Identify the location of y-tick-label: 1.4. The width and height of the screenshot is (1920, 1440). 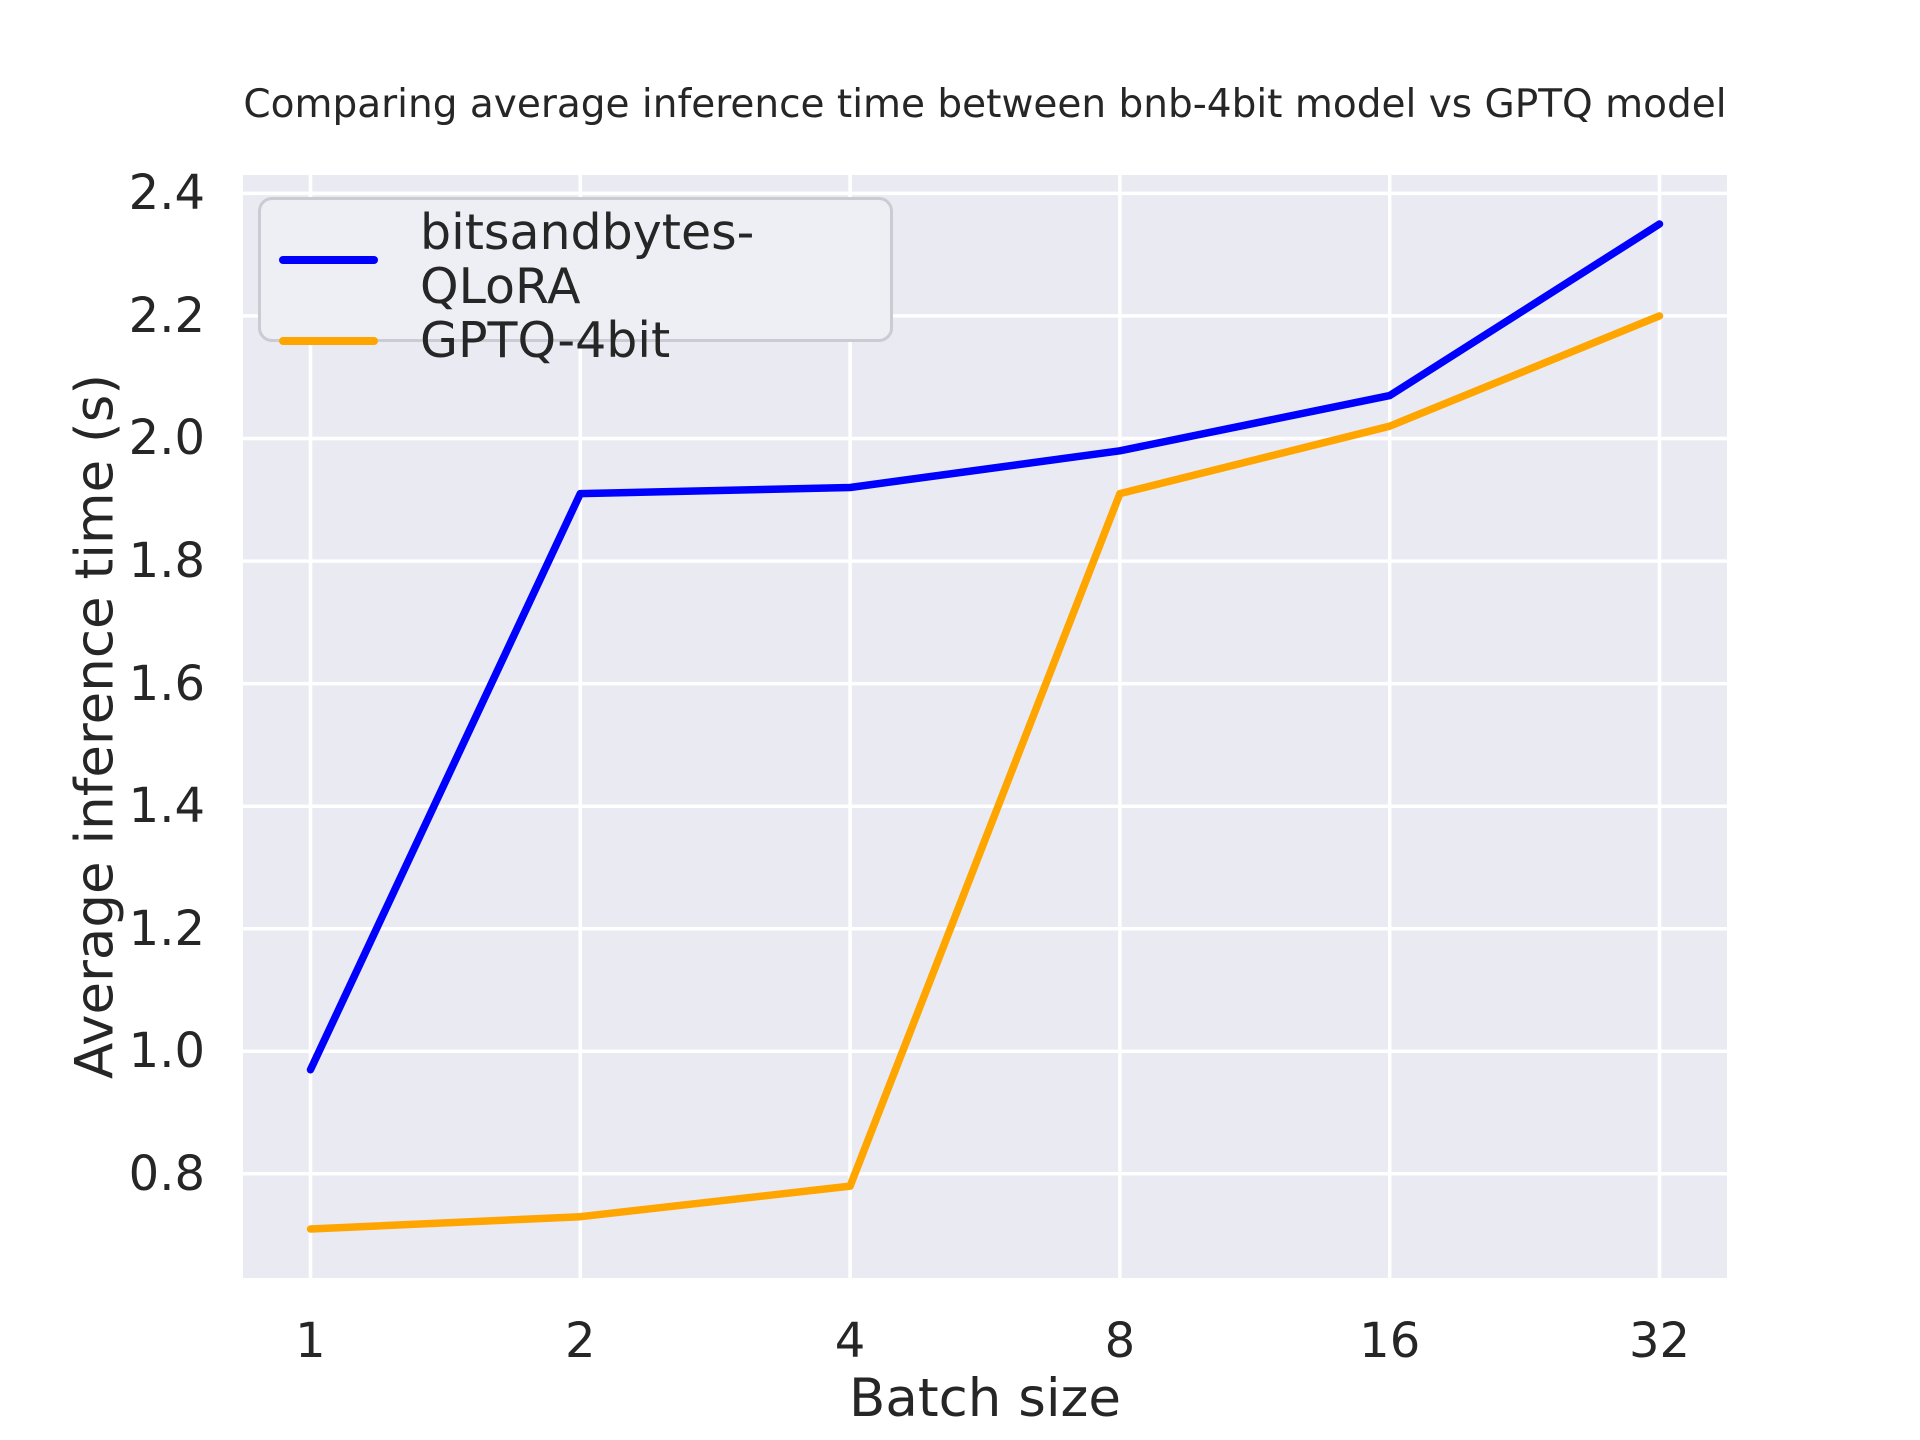
(166, 806).